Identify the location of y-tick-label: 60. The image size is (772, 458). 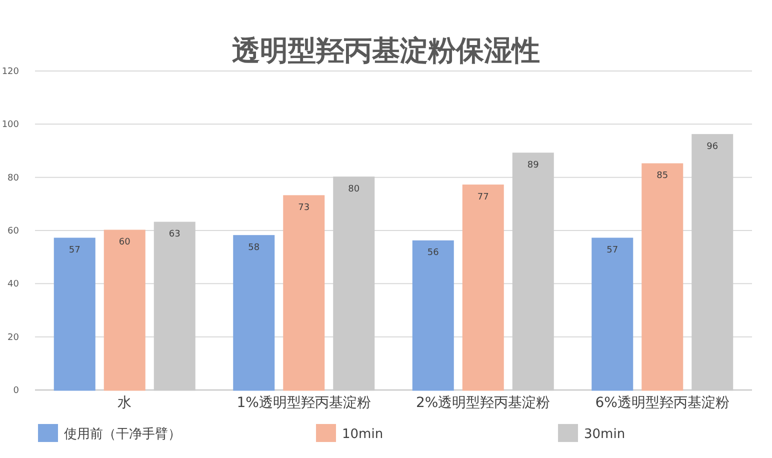
(14, 231).